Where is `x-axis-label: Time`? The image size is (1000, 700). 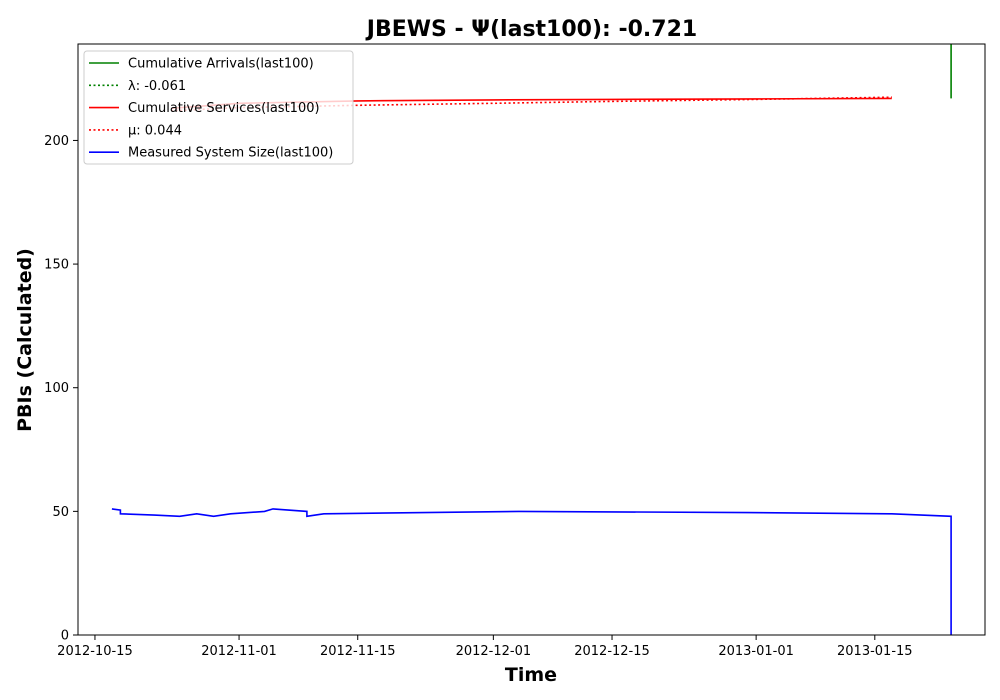
x-axis-label: Time is located at coordinates (531, 675).